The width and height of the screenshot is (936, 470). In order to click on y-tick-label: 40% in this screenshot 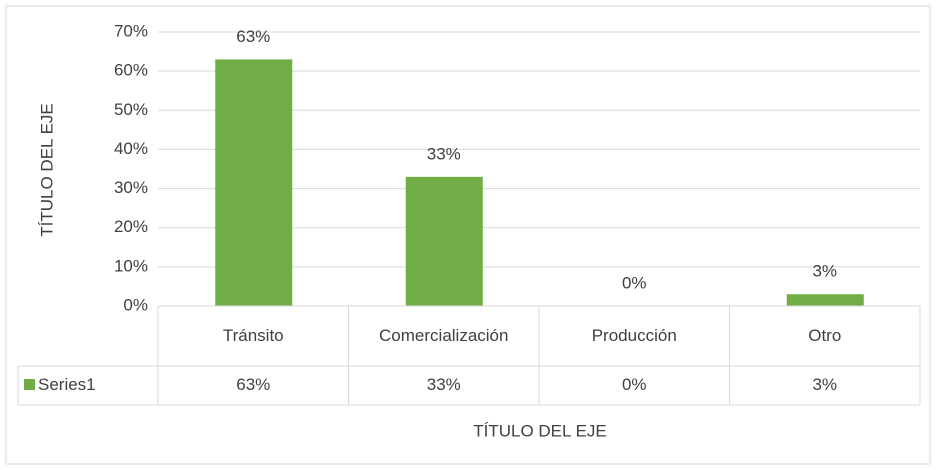, I will do `click(131, 148)`.